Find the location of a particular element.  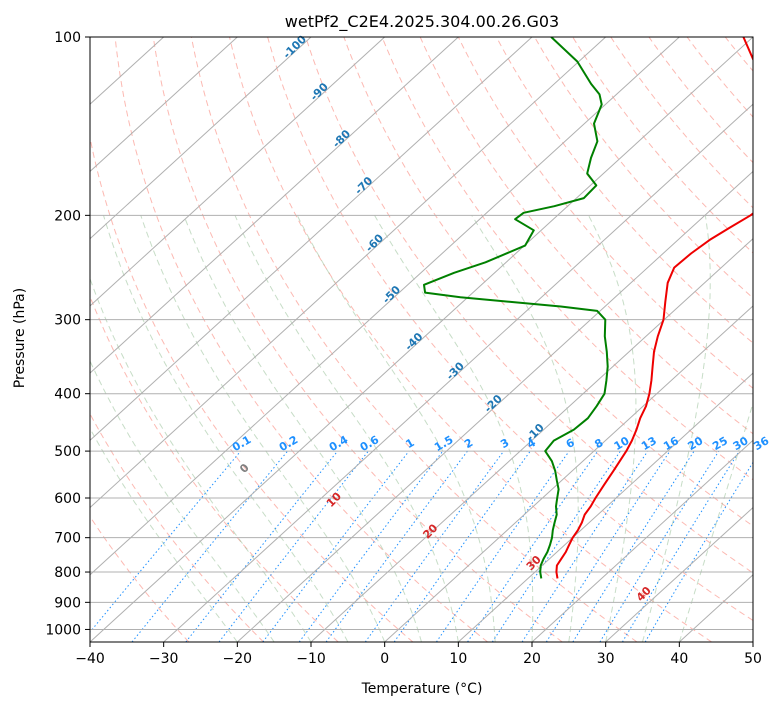

y-tick-label: 1000 is located at coordinates (63, 630).